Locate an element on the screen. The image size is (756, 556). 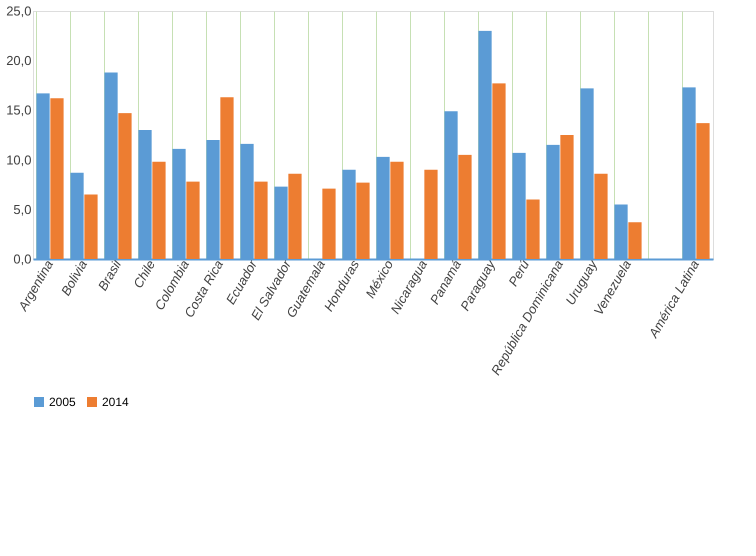
legend-label: 2005 is located at coordinates (62, 402).